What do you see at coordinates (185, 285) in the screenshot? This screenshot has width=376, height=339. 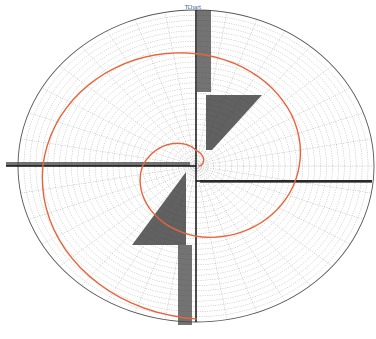 I see `lower-label-band` at bounding box center [185, 285].